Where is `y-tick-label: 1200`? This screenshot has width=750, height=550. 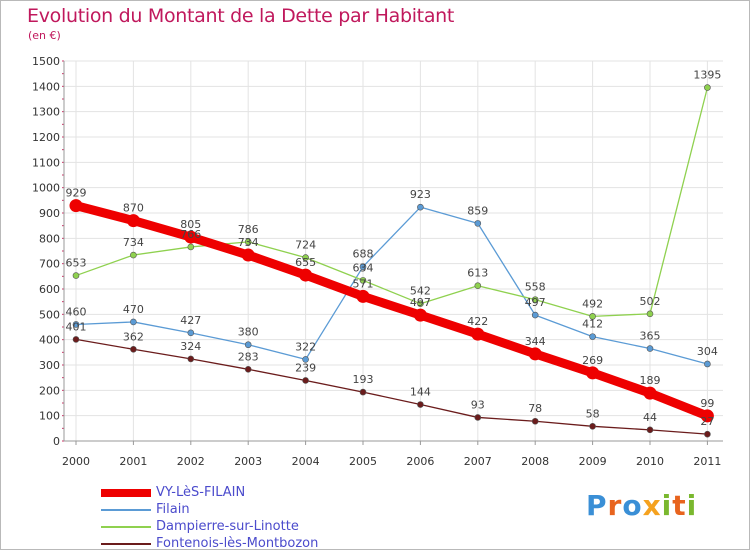
y-tick-label: 1200 is located at coordinates (46, 137).